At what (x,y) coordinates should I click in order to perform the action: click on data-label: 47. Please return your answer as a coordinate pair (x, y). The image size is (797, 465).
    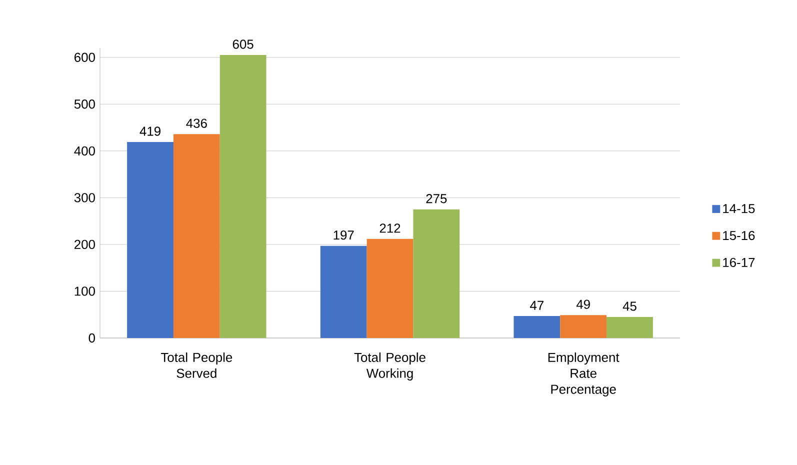
    Looking at the image, I should click on (537, 305).